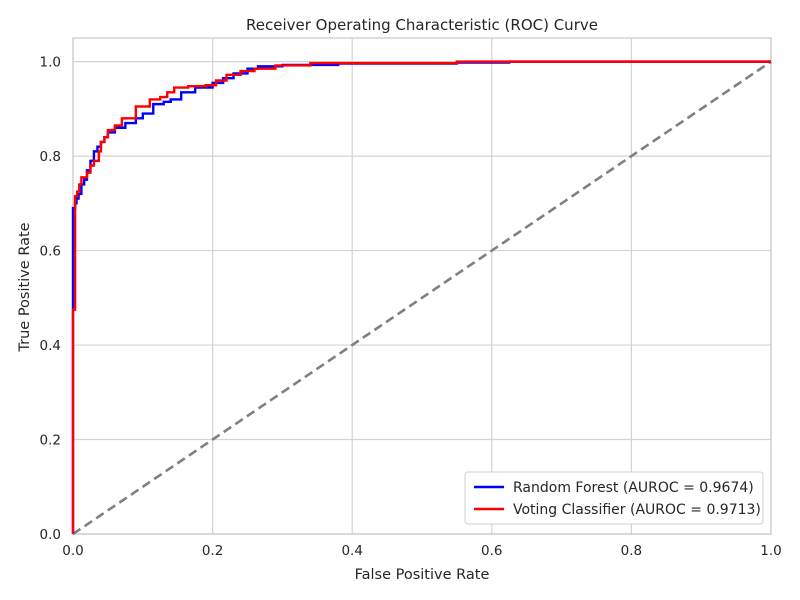 Image resolution: width=800 pixels, height=600 pixels. I want to click on y-tick-label-1: 0.2, so click(50, 441).